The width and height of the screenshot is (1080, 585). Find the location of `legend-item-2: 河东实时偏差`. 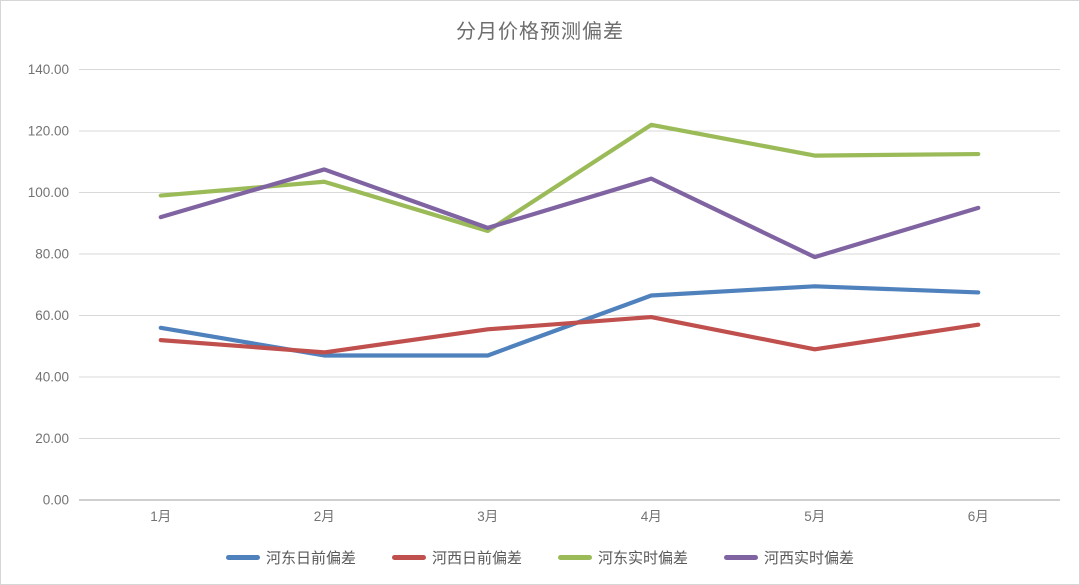

legend-item-2: 河东实时偏差 is located at coordinates (623, 557).